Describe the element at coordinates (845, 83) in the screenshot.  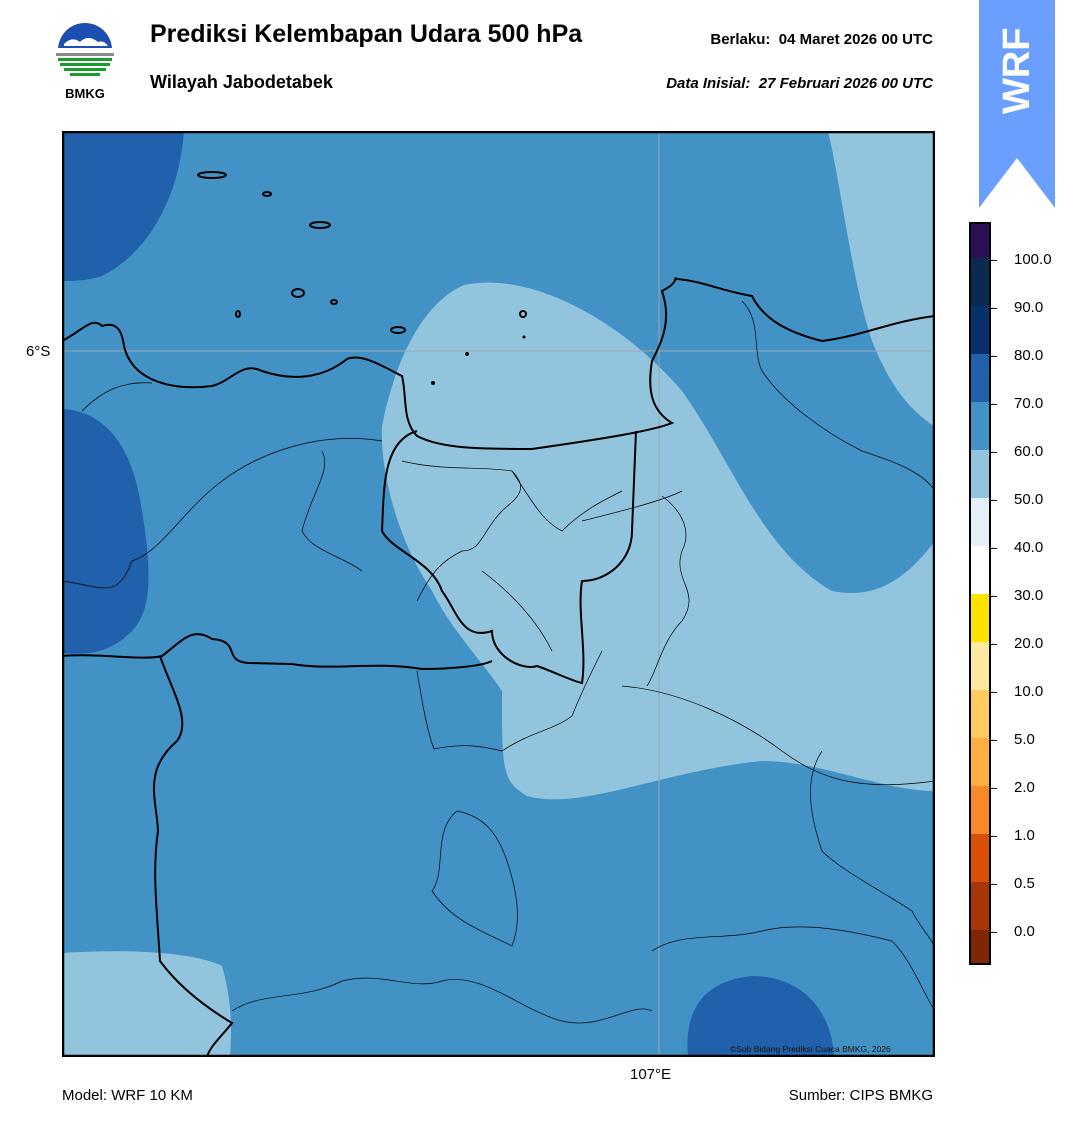
I see `init-value: 27 Februari 2026 00 UTC` at that location.